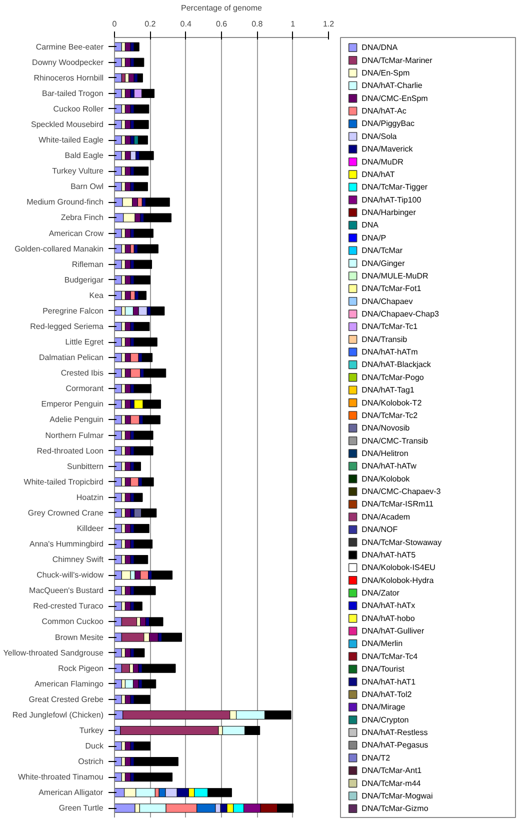 This screenshot has height=825, width=518. I want to click on y-tick-label: American Flamingo, so click(69, 683).